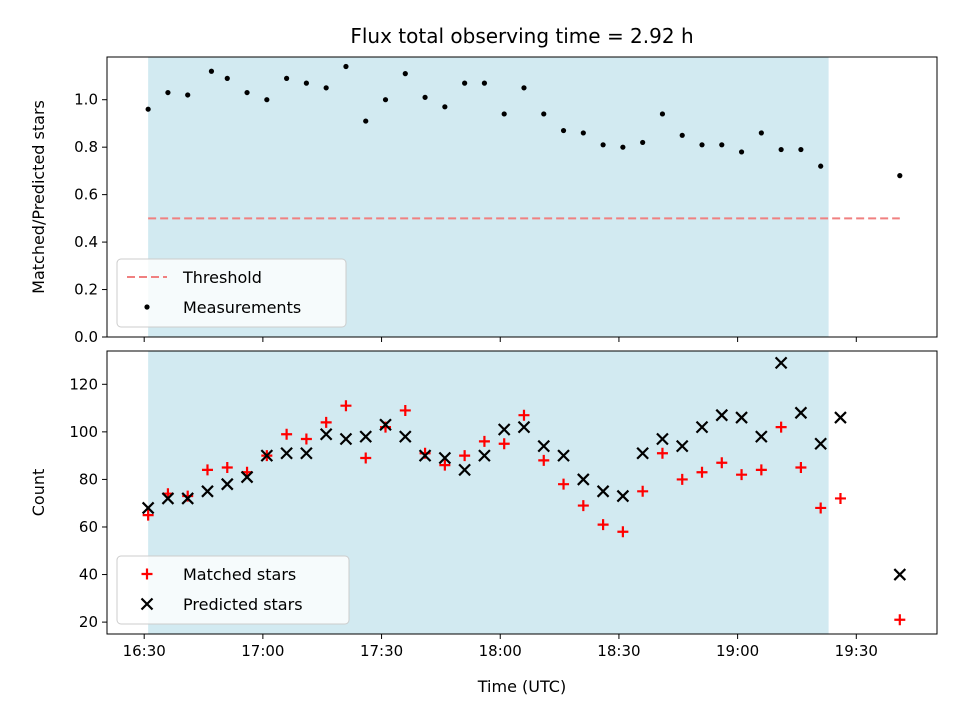 This screenshot has width=960, height=720. I want to click on y-tick-label: 80, so click(88, 479).